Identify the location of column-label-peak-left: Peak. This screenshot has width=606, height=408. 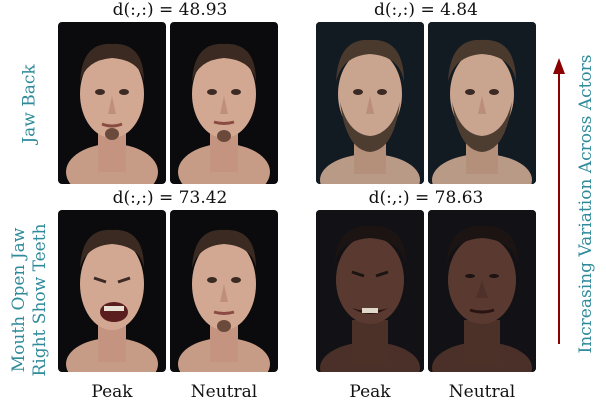
(112, 392).